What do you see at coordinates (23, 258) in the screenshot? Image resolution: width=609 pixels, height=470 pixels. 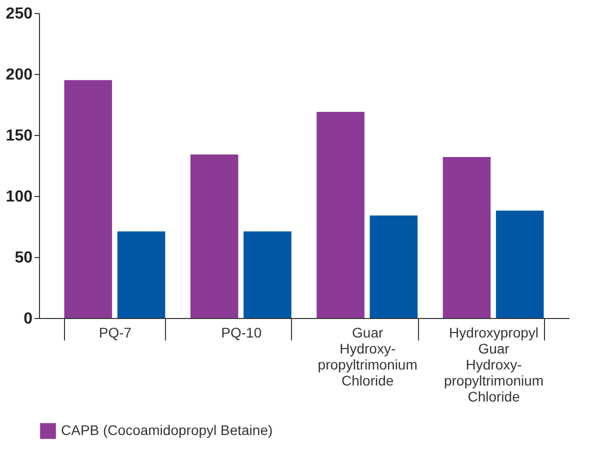 I see `y-tick-label: 50` at bounding box center [23, 258].